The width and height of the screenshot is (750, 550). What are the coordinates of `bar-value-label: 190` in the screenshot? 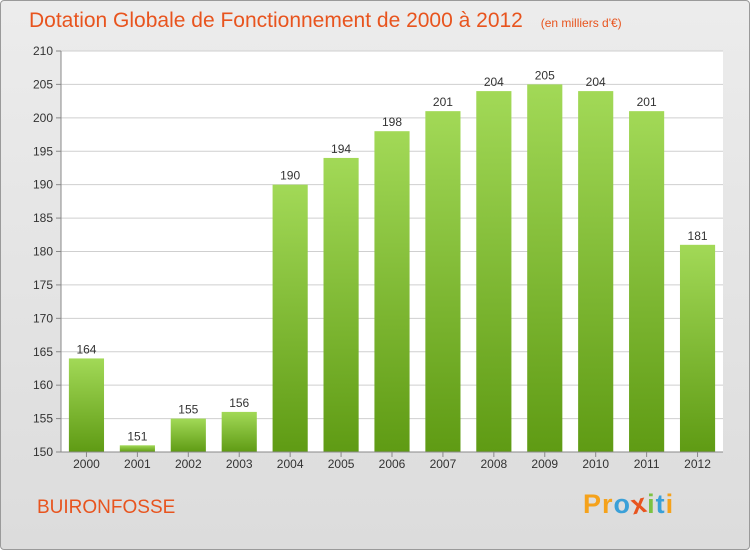 It's located at (290, 176).